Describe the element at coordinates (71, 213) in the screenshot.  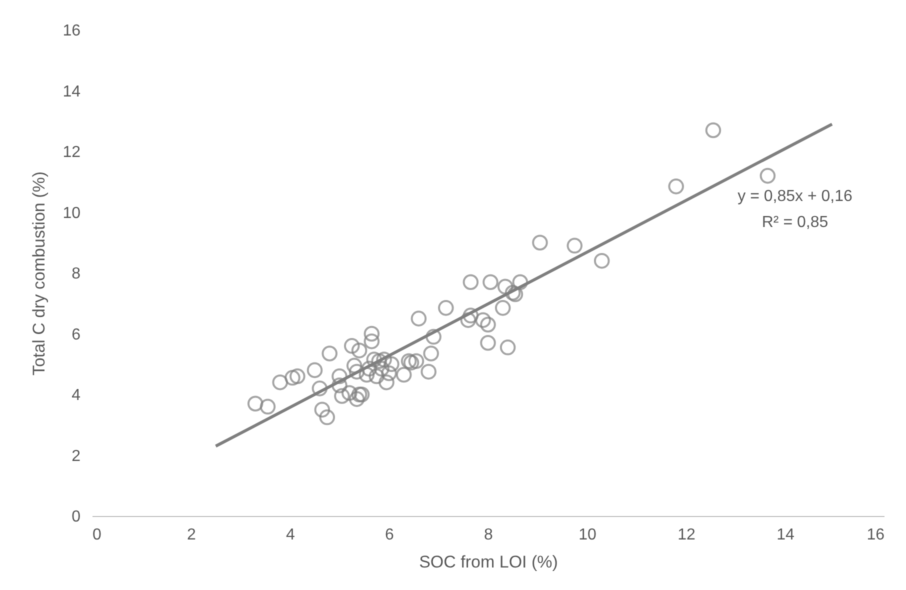
I see `y-tick-label: 10` at that location.